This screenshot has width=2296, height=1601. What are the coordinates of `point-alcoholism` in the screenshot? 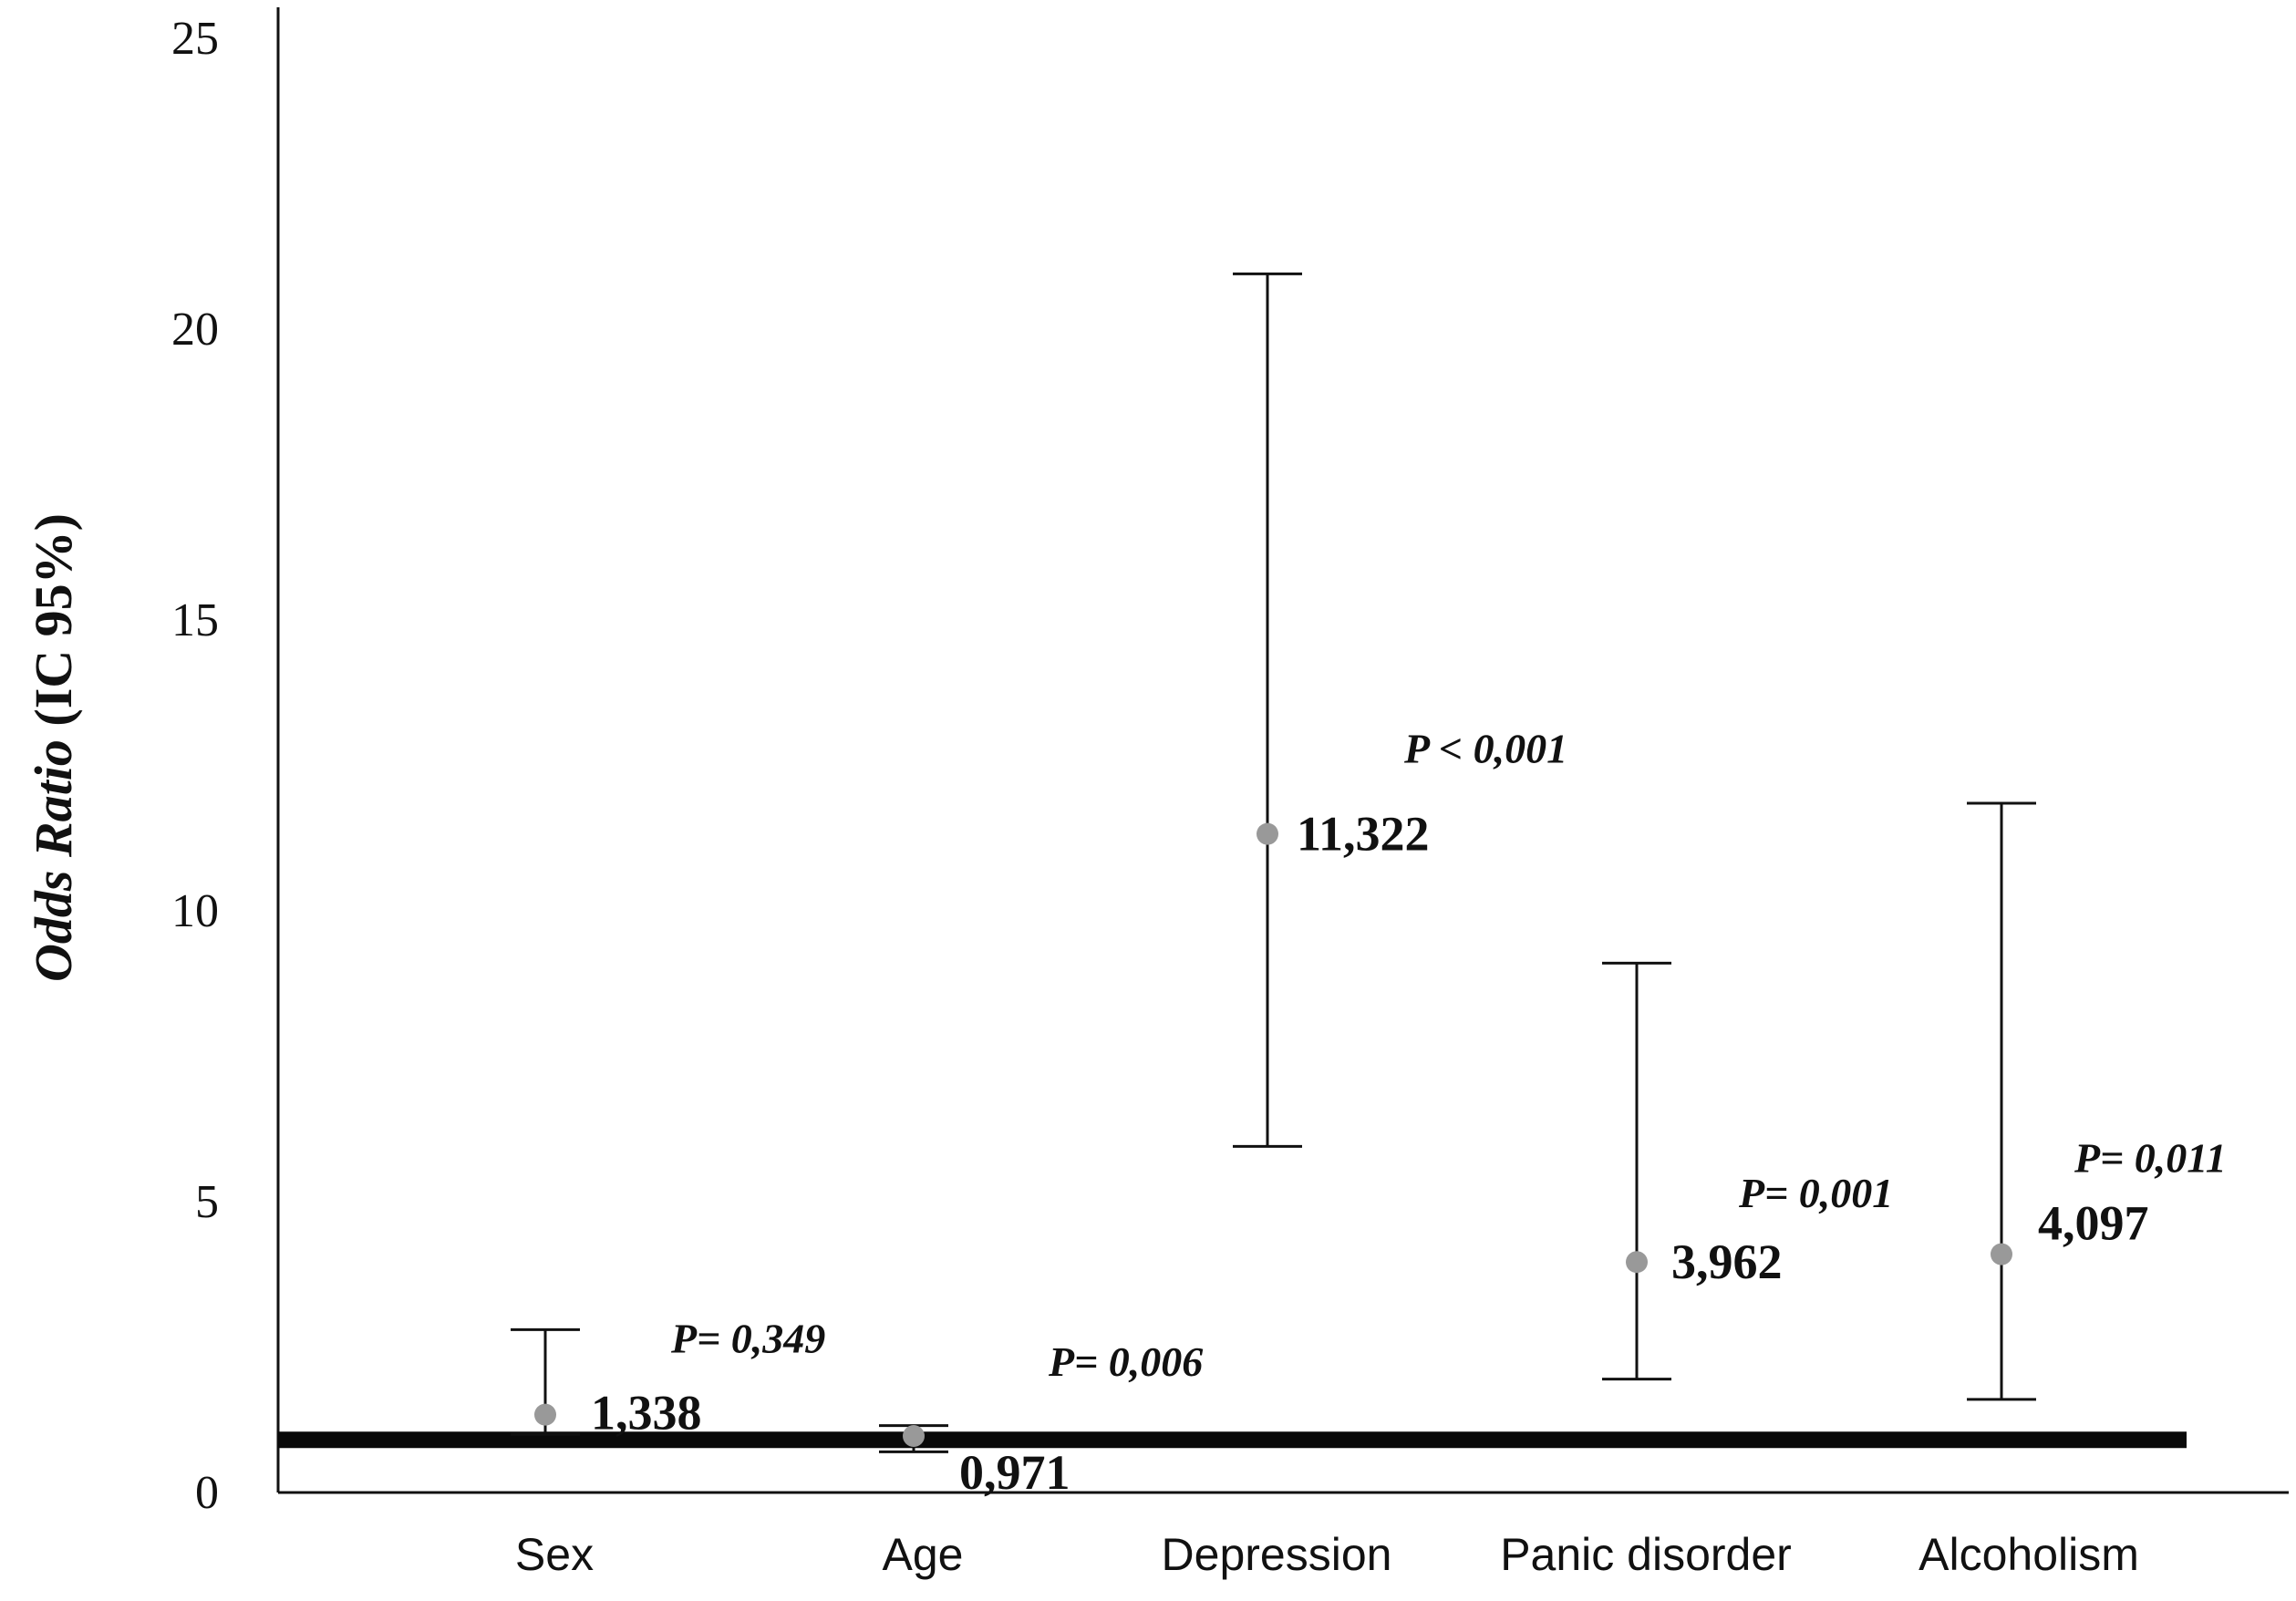 It's located at (2001, 1254).